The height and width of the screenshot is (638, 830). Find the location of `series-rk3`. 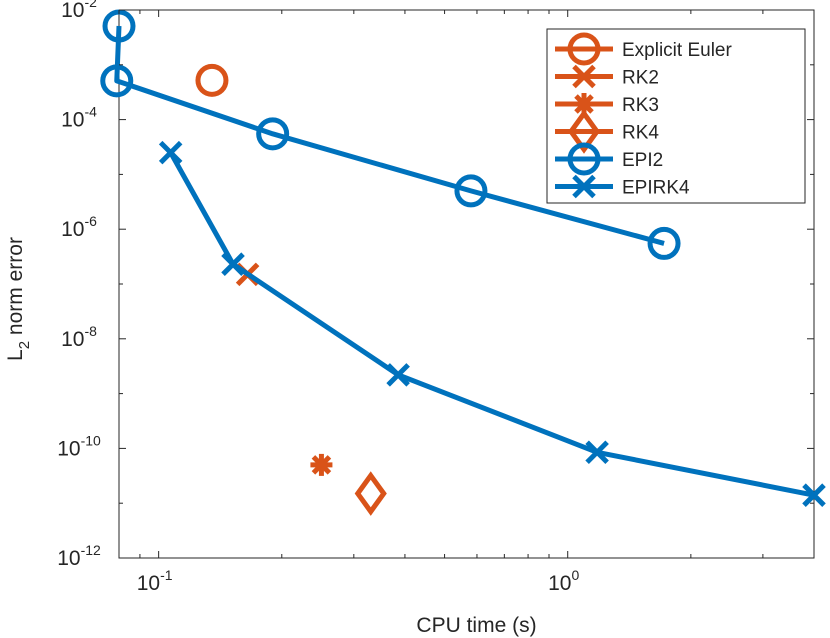

series-rk3 is located at coordinates (321, 464).